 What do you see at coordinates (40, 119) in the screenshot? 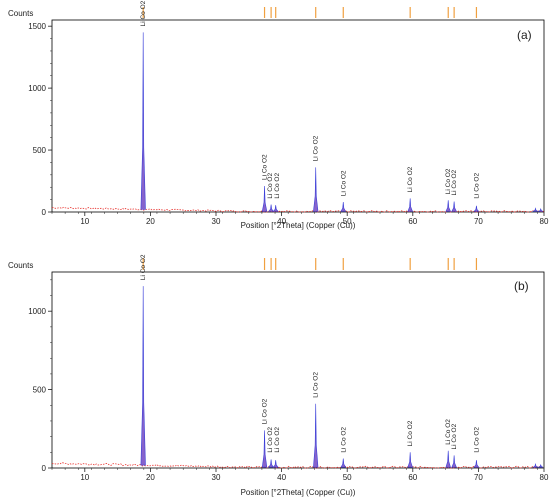
I see `y-axis: 0 500 1000 1500` at bounding box center [40, 119].